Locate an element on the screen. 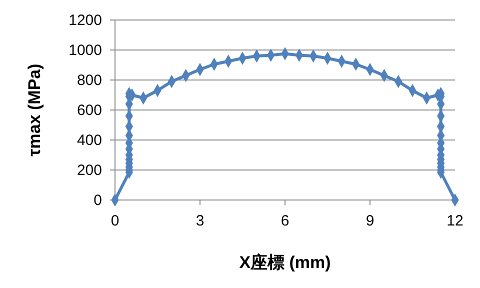 The width and height of the screenshot is (480, 288). x-tick-label: 0 is located at coordinates (115, 221).